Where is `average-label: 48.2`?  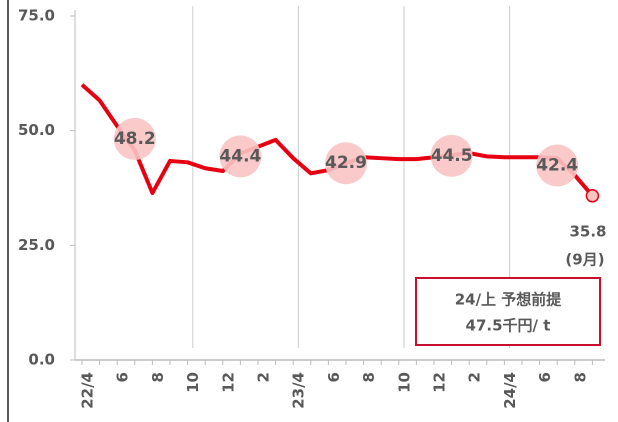 average-label: 48.2 is located at coordinates (135, 139).